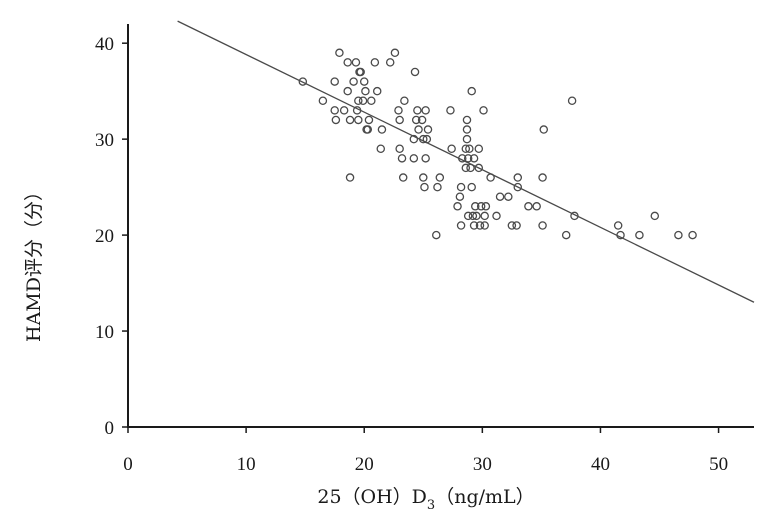 Image resolution: width=762 pixels, height=513 pixels. I want to click on x-axis-label: 25（OH）D3（ng/mL）, so click(425, 499).